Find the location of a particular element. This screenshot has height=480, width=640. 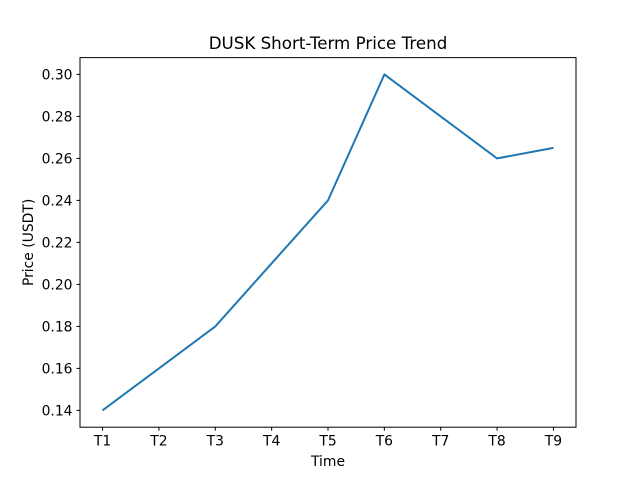

x-axis-ticks: T1 T2 T3 T4 T5 T6 T7 T8 T9 is located at coordinates (327, 438).